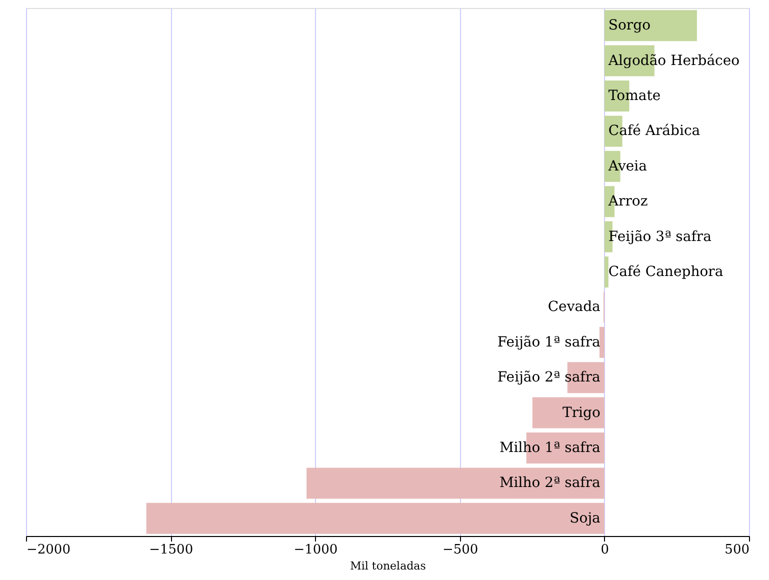 The image size is (769, 580). I want to click on y-tick-label: Algodão Herbáceo, so click(673, 60).